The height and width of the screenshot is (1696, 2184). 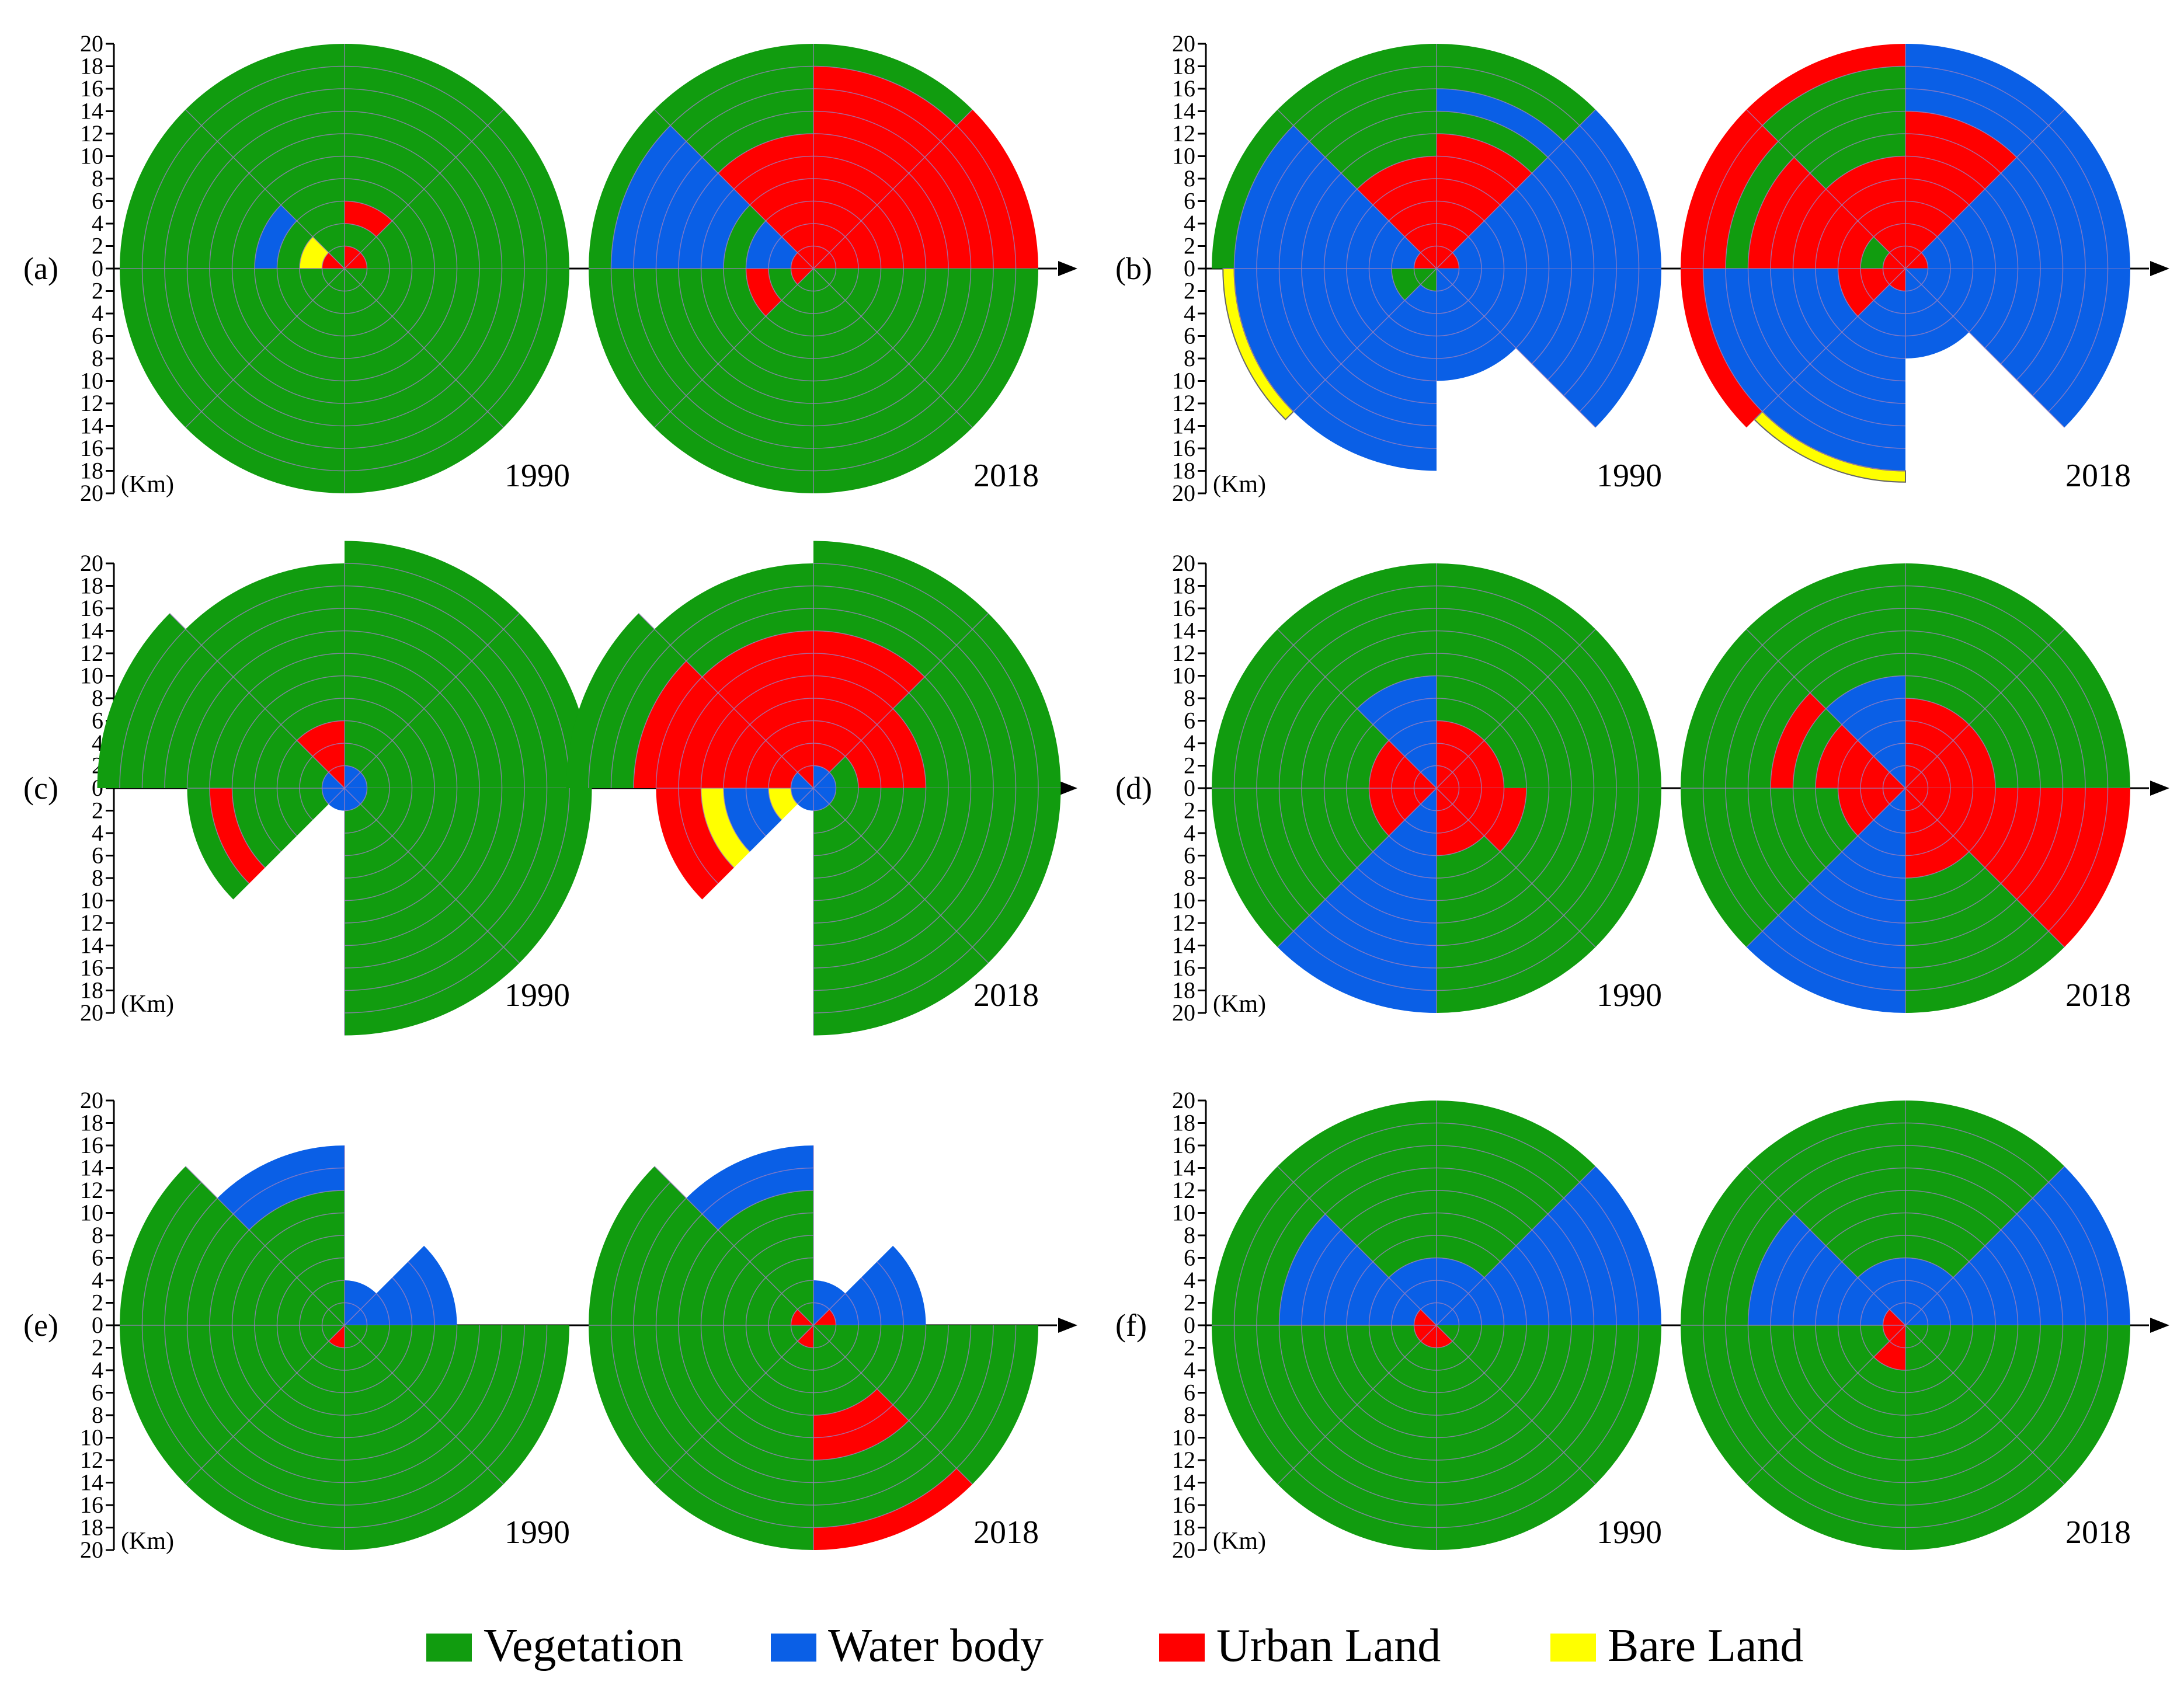 I want to click on sector-3-bare, so click(x=314, y=252).